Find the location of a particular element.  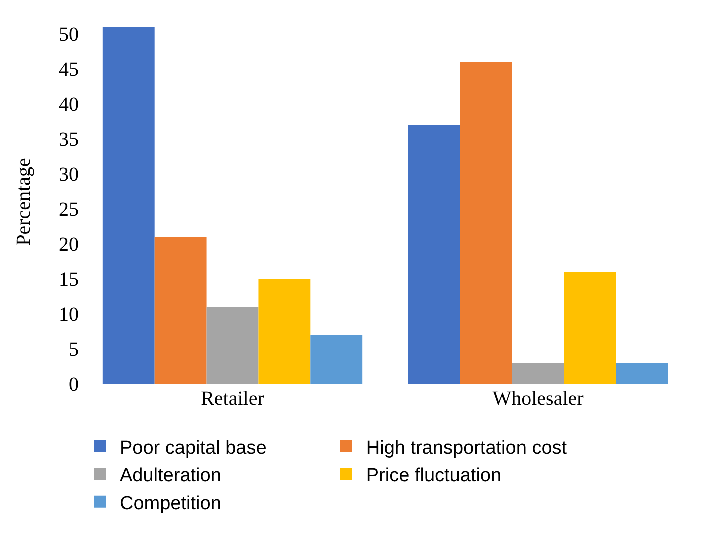

y-tick-label: 50 is located at coordinates (69, 35).